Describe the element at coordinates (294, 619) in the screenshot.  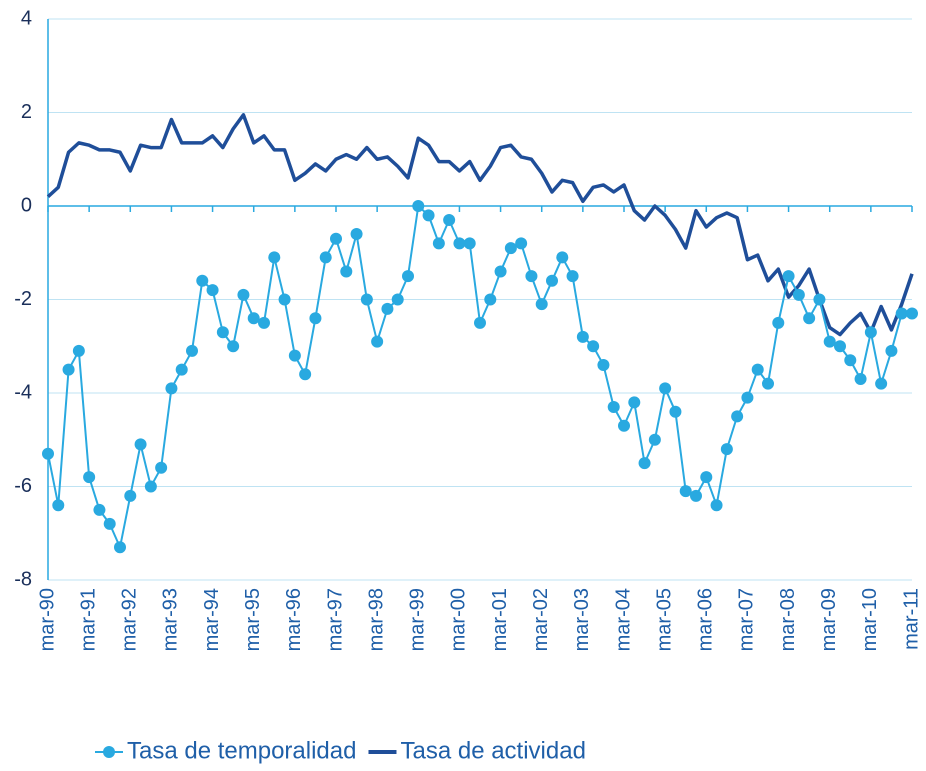
I see `x-tick-label: mar-96` at that location.